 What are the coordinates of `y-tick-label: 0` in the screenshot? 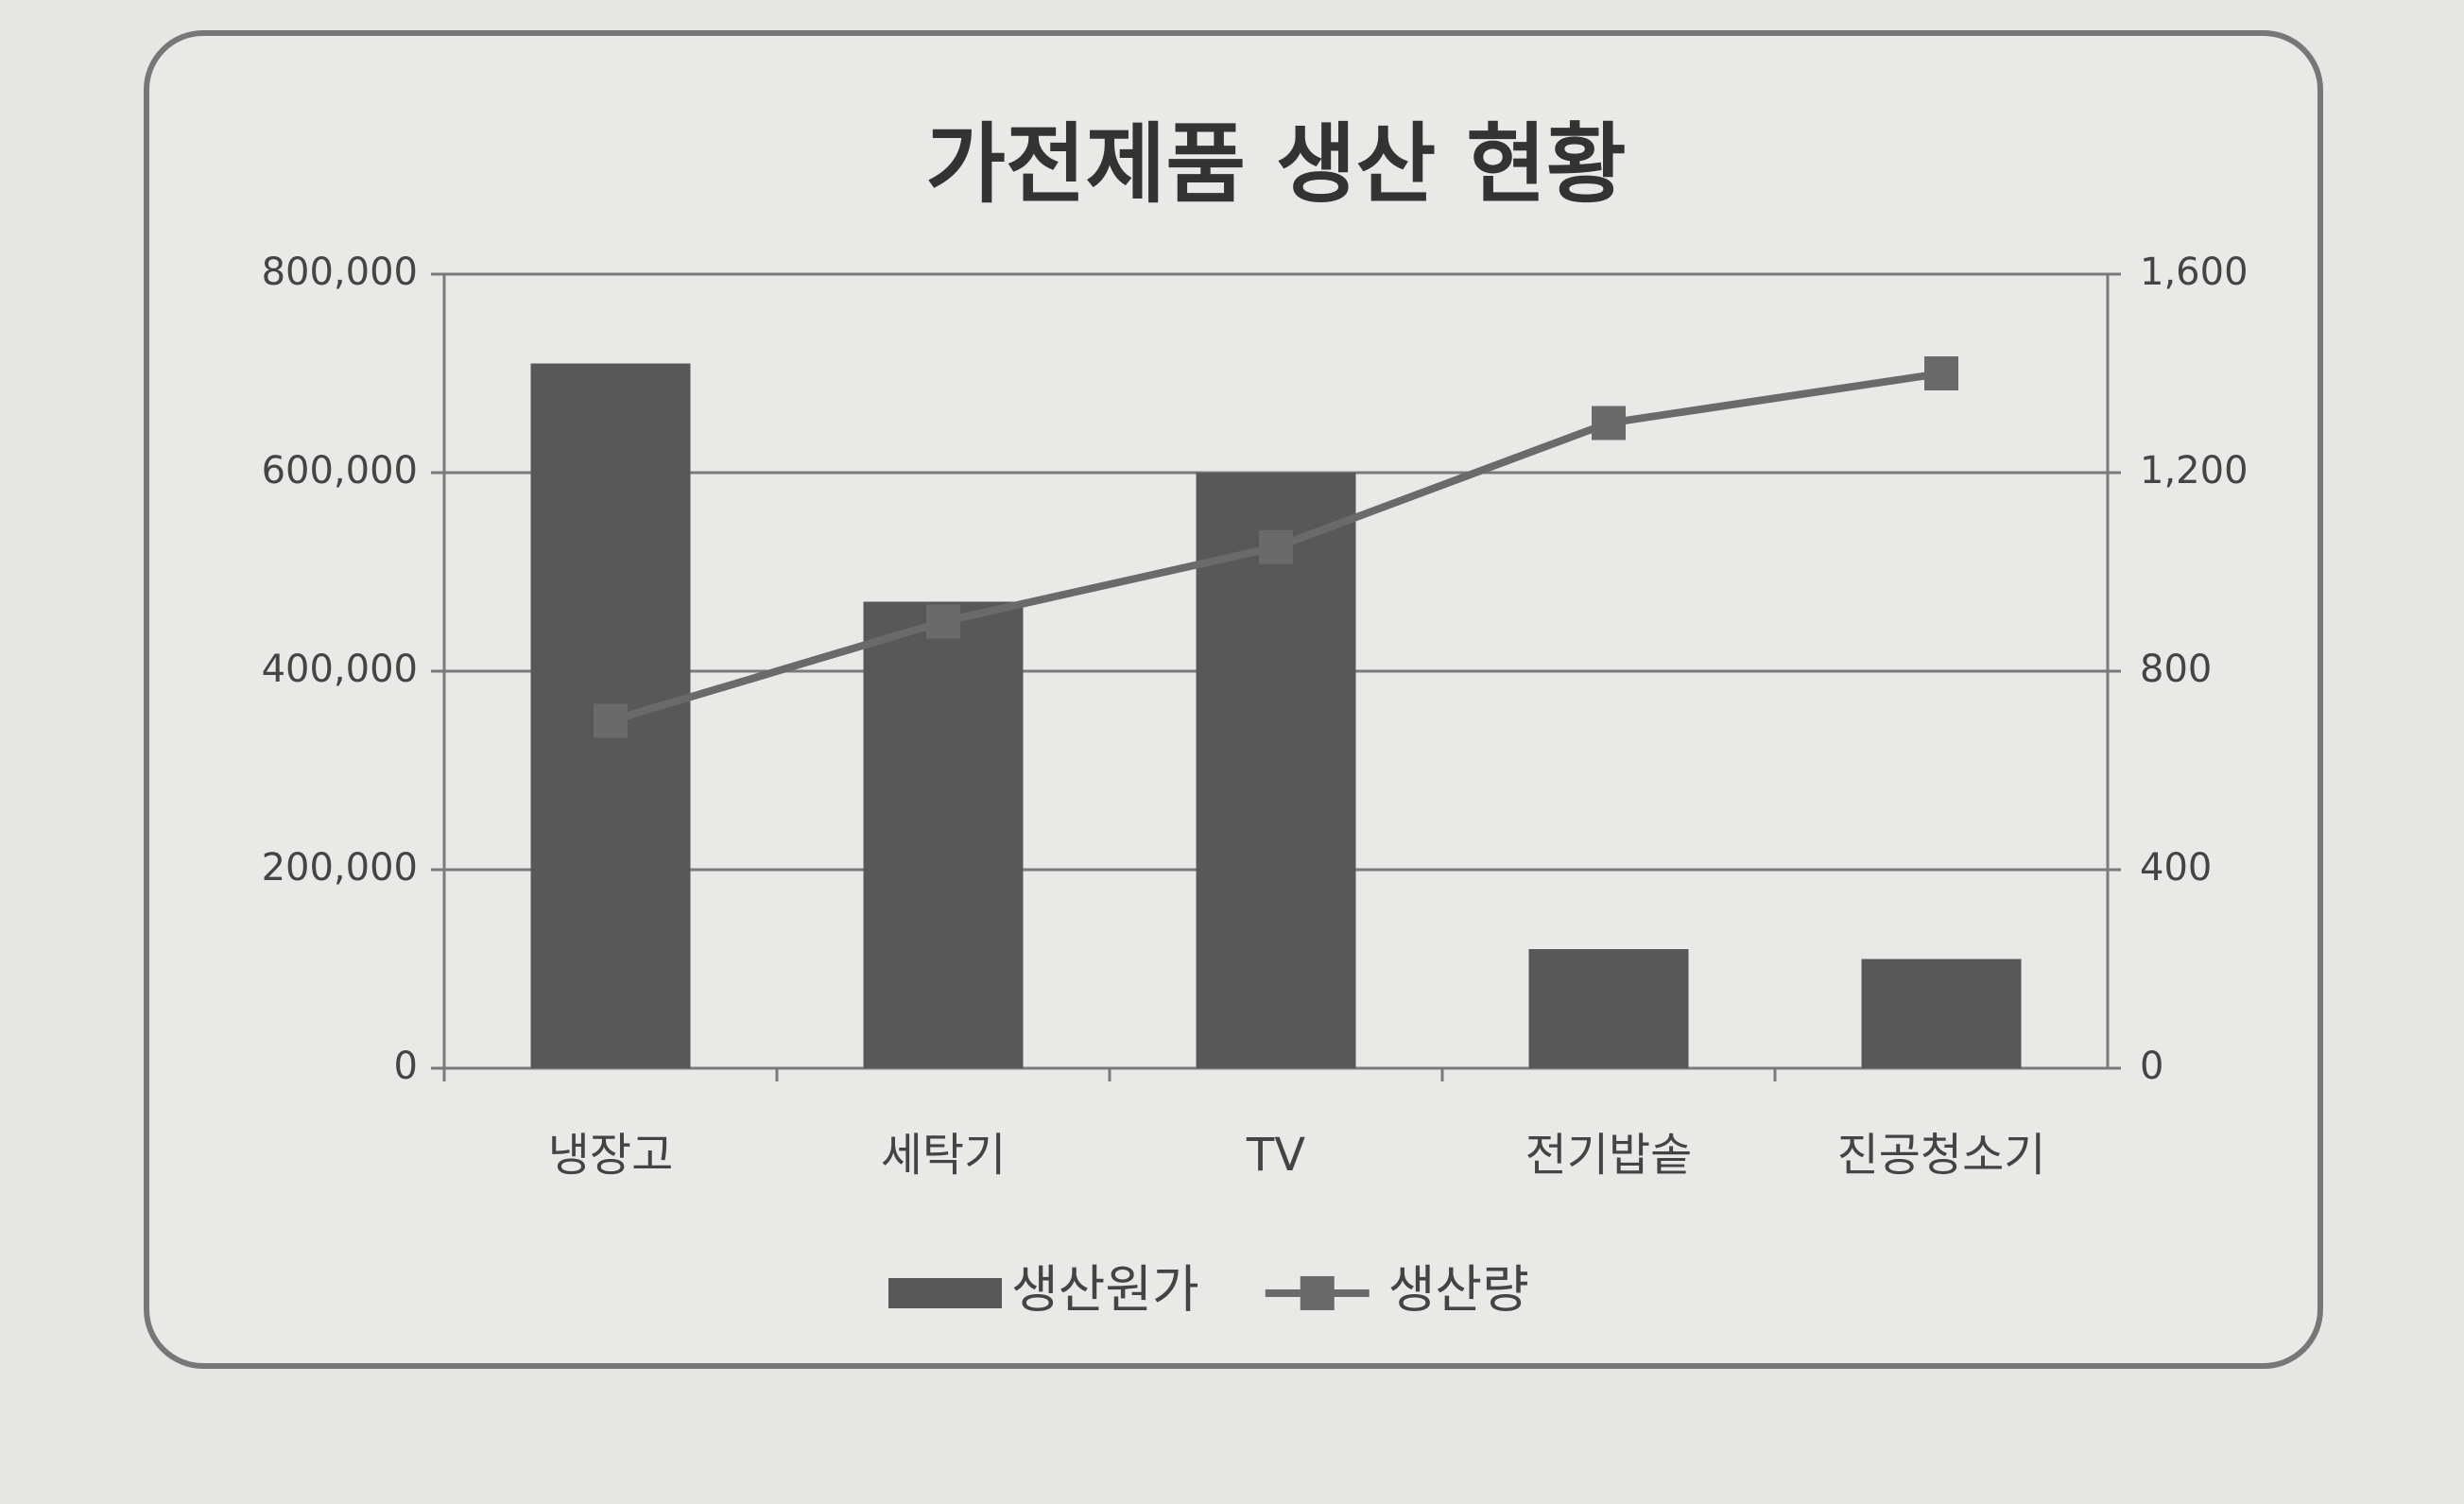 It's located at (406, 1067).